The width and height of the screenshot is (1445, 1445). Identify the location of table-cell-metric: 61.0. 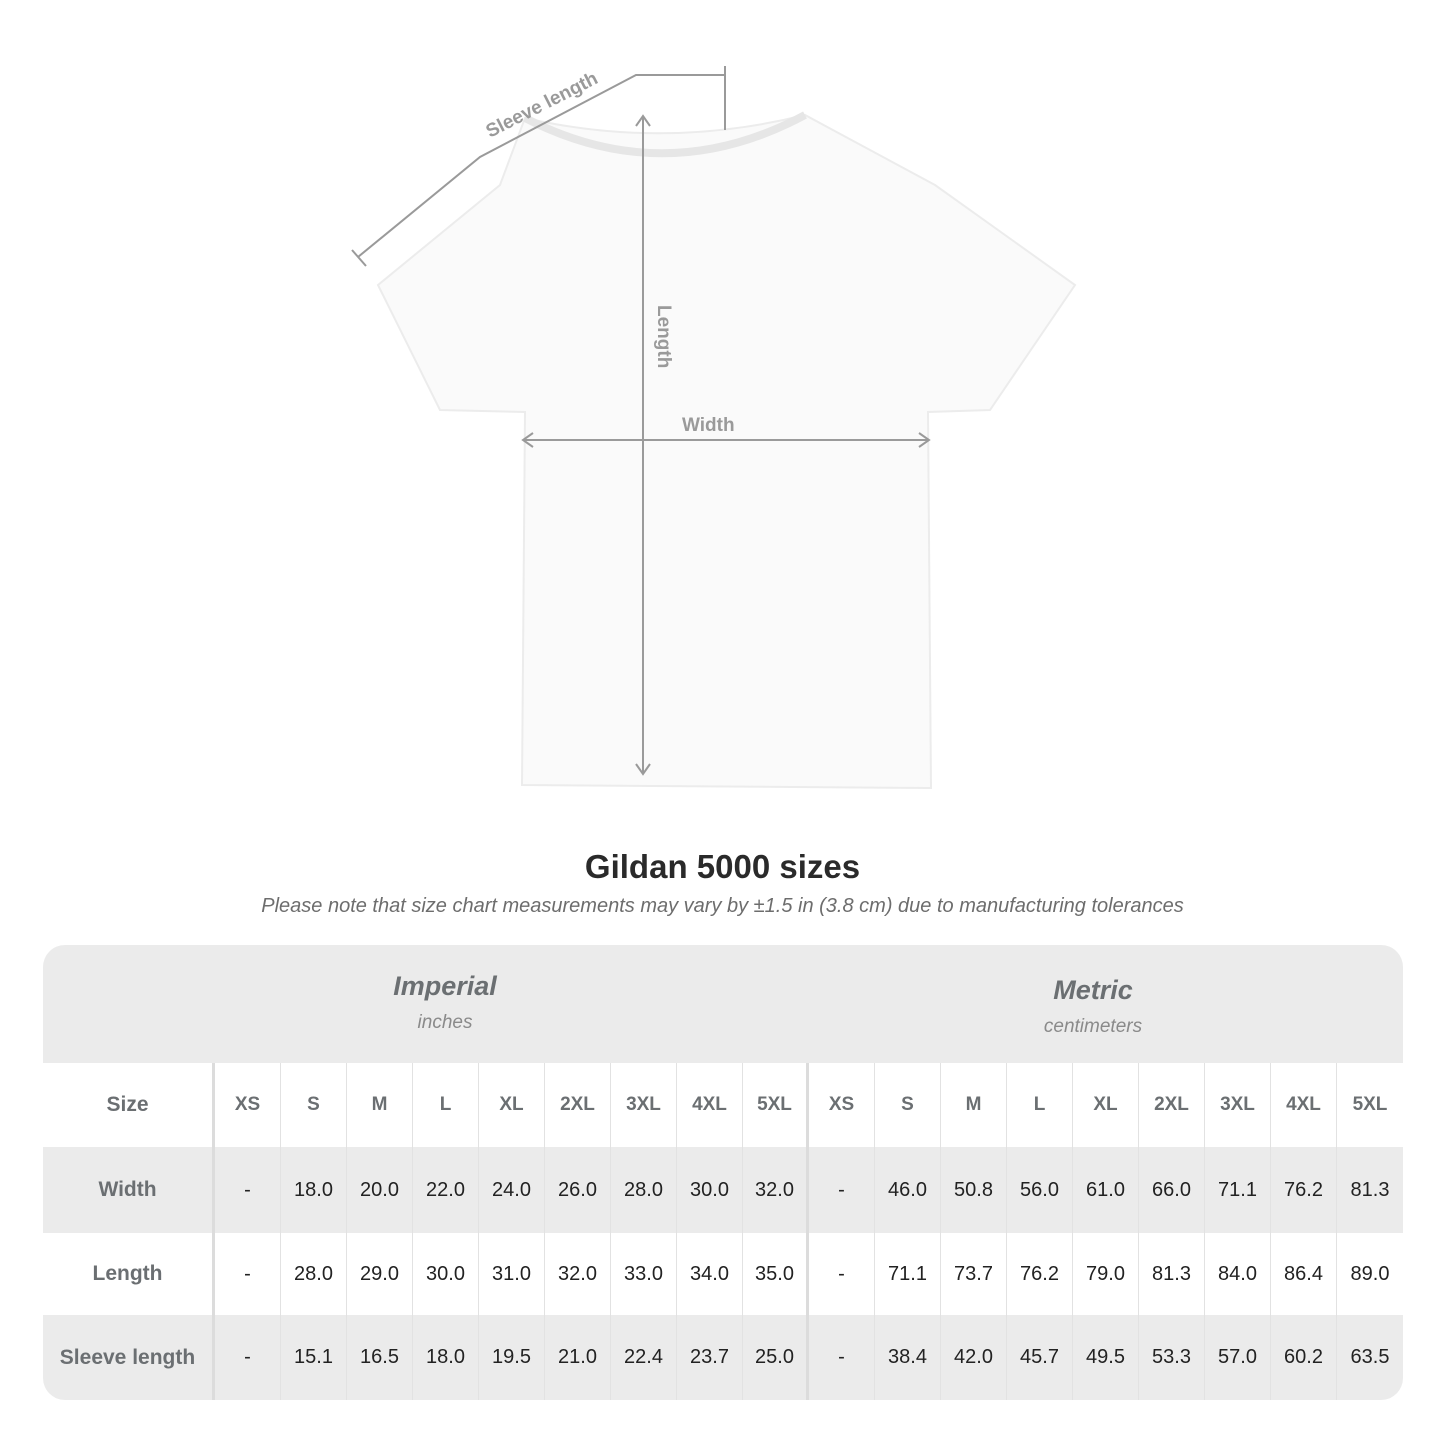
(1106, 1190).